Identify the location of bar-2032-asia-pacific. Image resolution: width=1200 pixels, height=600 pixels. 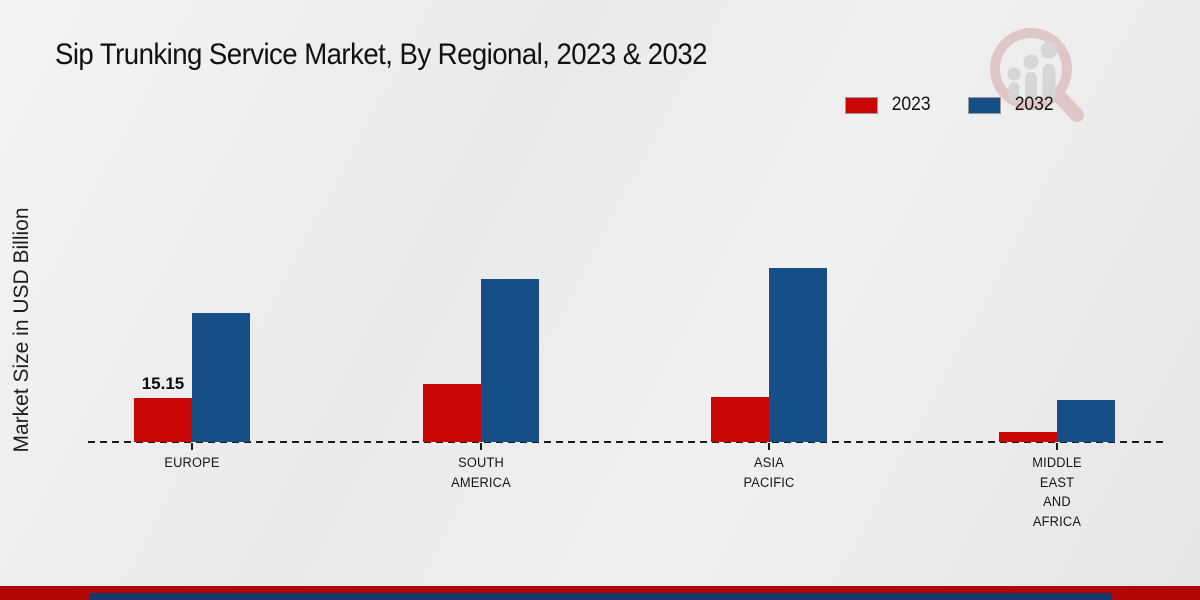
(798, 355).